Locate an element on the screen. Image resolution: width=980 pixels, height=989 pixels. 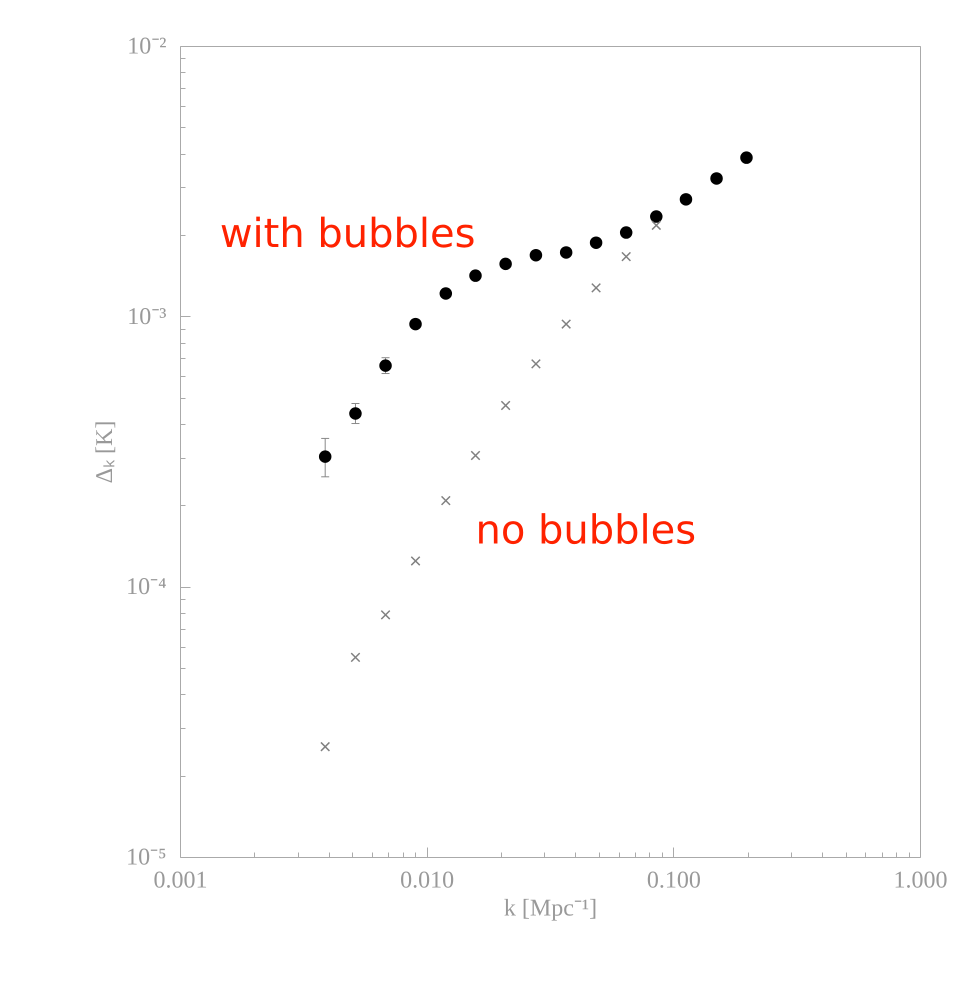
series-label: no bubbles is located at coordinates (585, 530).